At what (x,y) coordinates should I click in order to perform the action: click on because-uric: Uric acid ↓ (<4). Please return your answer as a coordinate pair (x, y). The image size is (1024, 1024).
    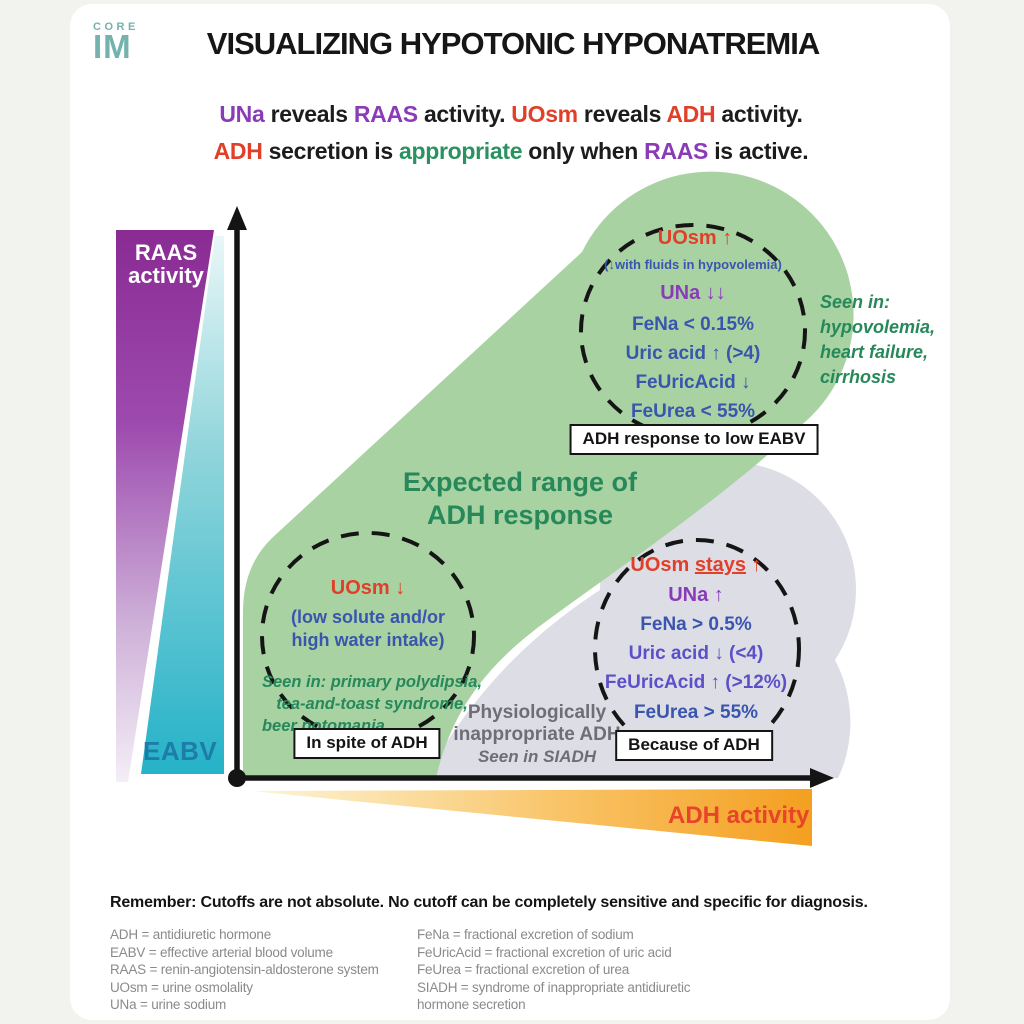
    Looking at the image, I should click on (696, 653).